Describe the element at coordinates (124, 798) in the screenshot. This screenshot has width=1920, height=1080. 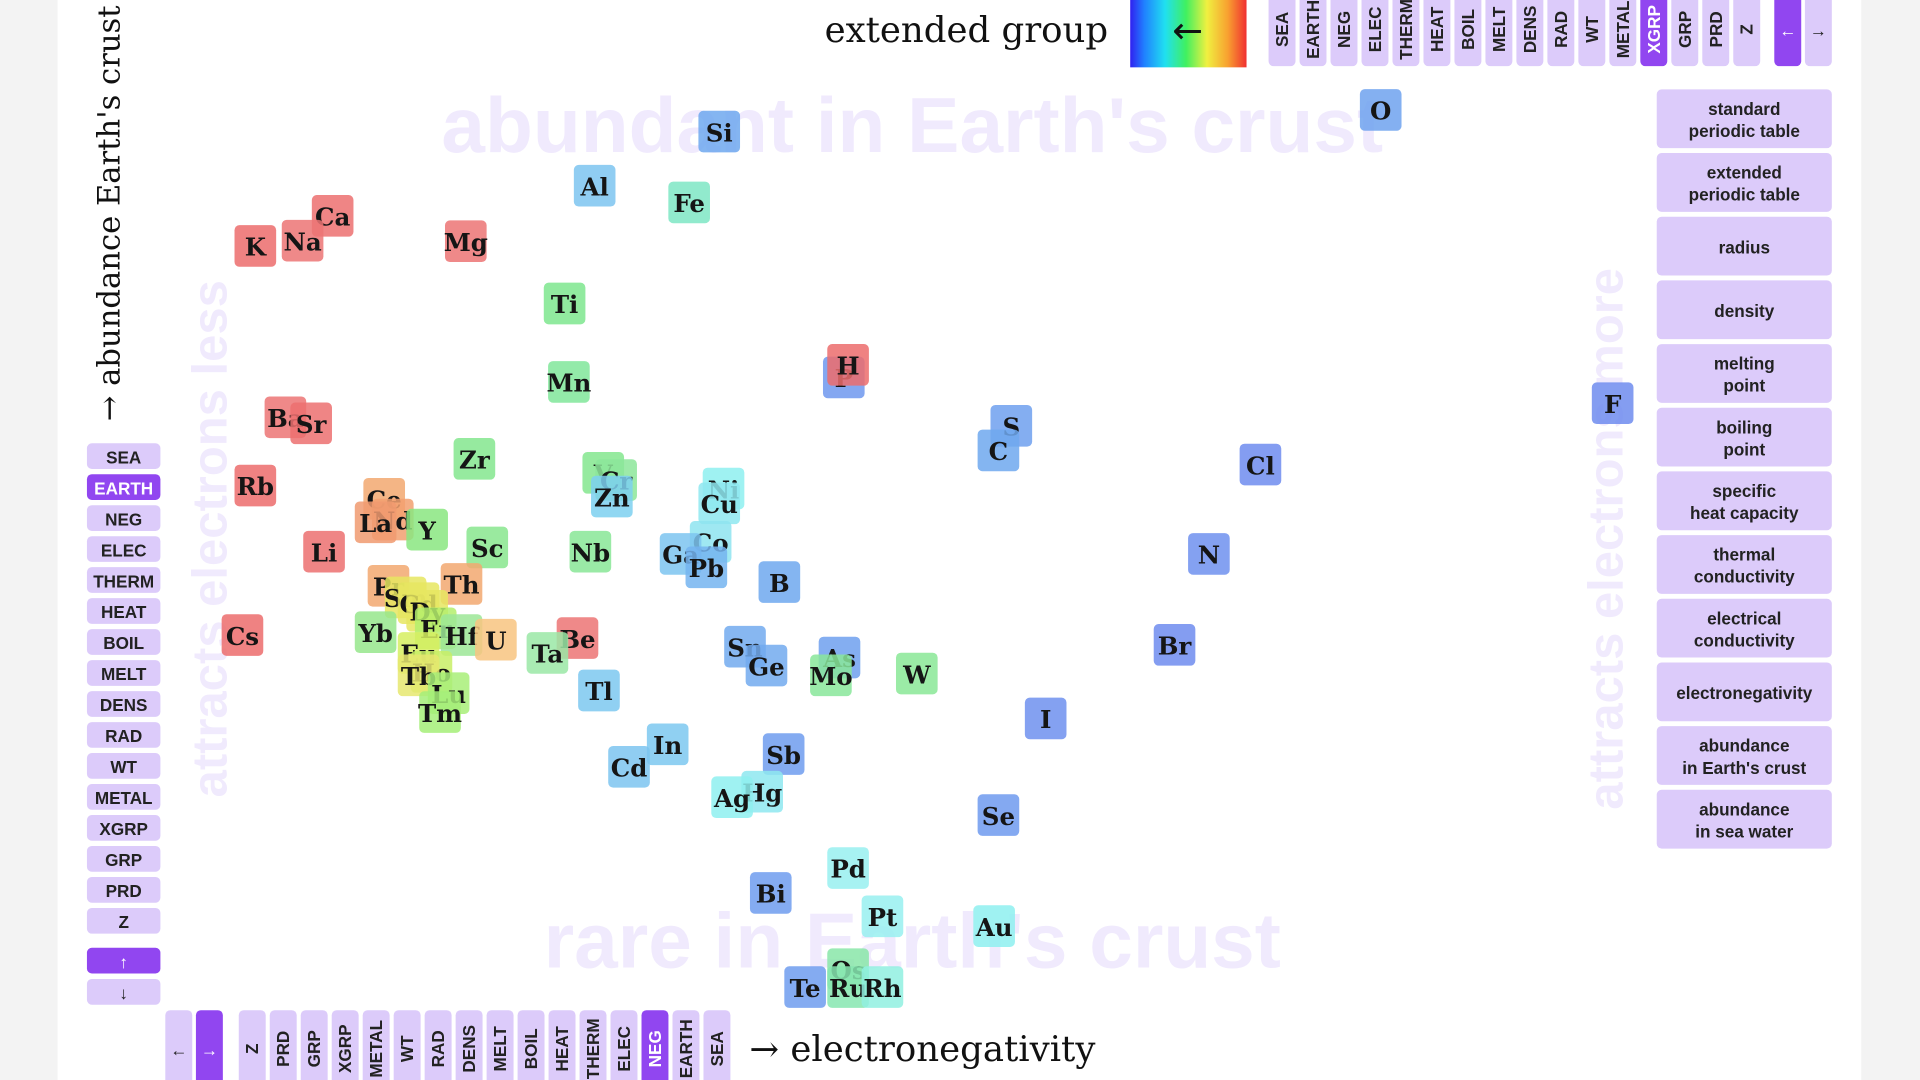
I see `button-label: METAL` at that location.